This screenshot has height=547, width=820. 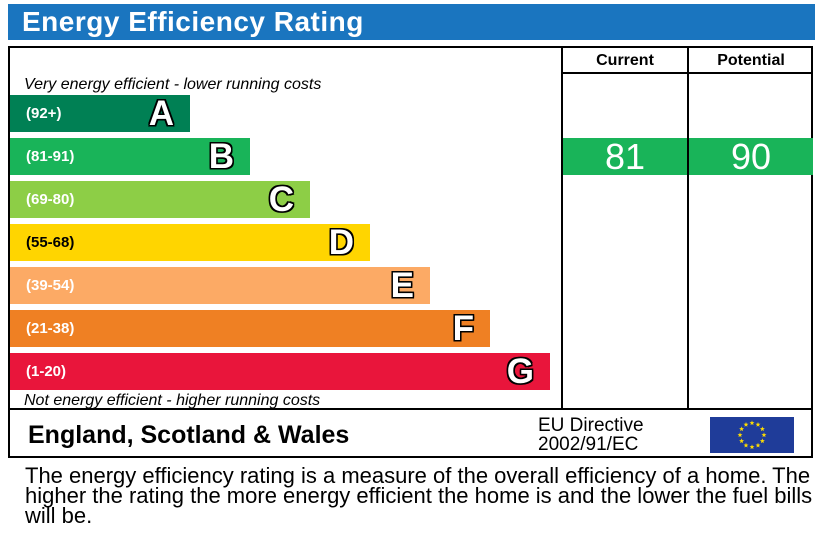 I want to click on title-bar: Energy Efficiency Rating, so click(x=411, y=22).